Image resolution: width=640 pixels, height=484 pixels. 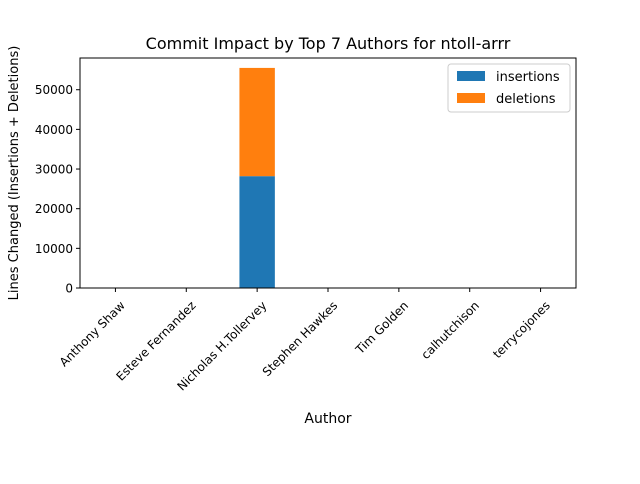 What do you see at coordinates (57, 189) in the screenshot?
I see `y-axis: 0 10000 20000 30000 40000 50000` at bounding box center [57, 189].